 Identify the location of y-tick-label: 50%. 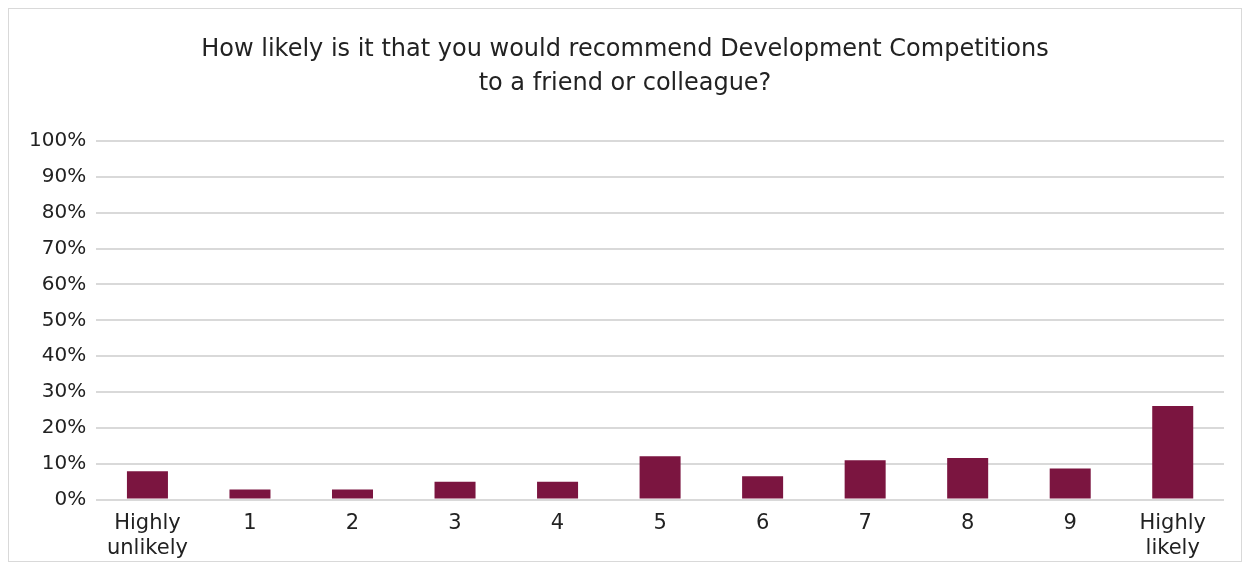
(64, 318).